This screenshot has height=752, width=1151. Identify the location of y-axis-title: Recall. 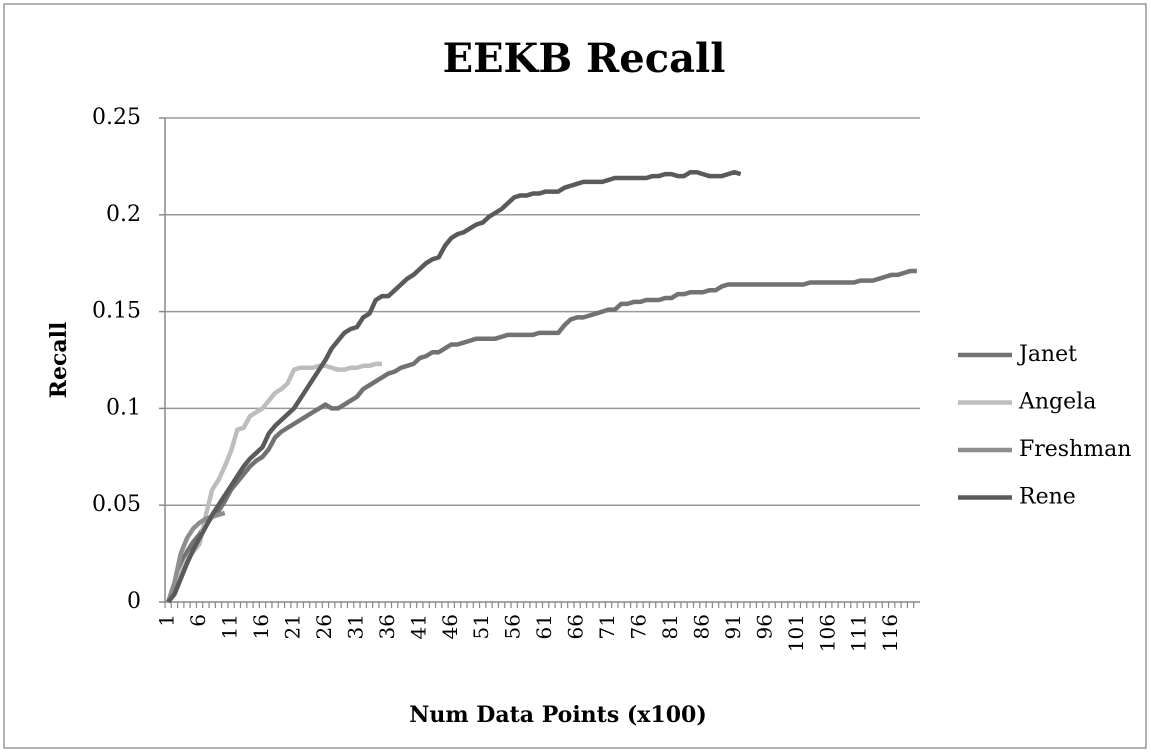
(59, 360).